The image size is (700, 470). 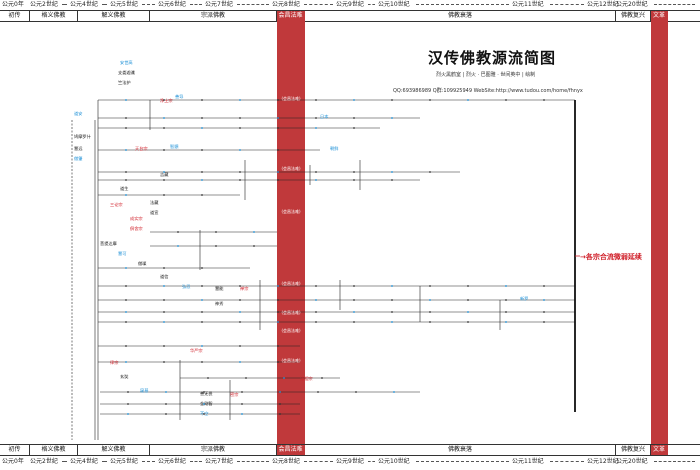 What do you see at coordinates (127, 72) in the screenshot?
I see `master-1: 支娄迦谶` at bounding box center [127, 72].